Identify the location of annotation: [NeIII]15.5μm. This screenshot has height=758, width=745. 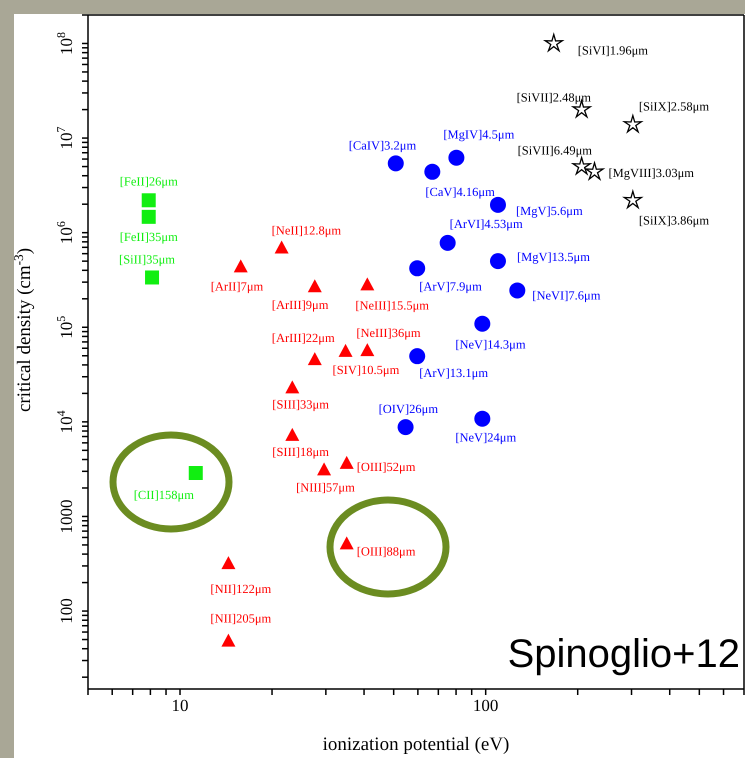
(392, 305).